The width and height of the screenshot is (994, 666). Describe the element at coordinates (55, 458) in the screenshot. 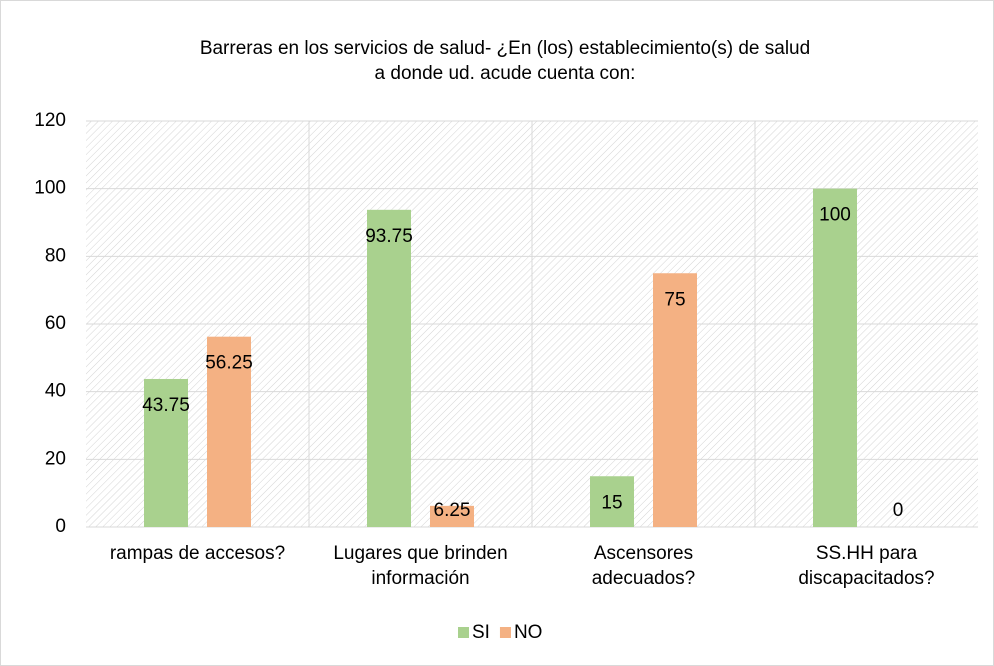

I see `y-tick-label: 20` at that location.